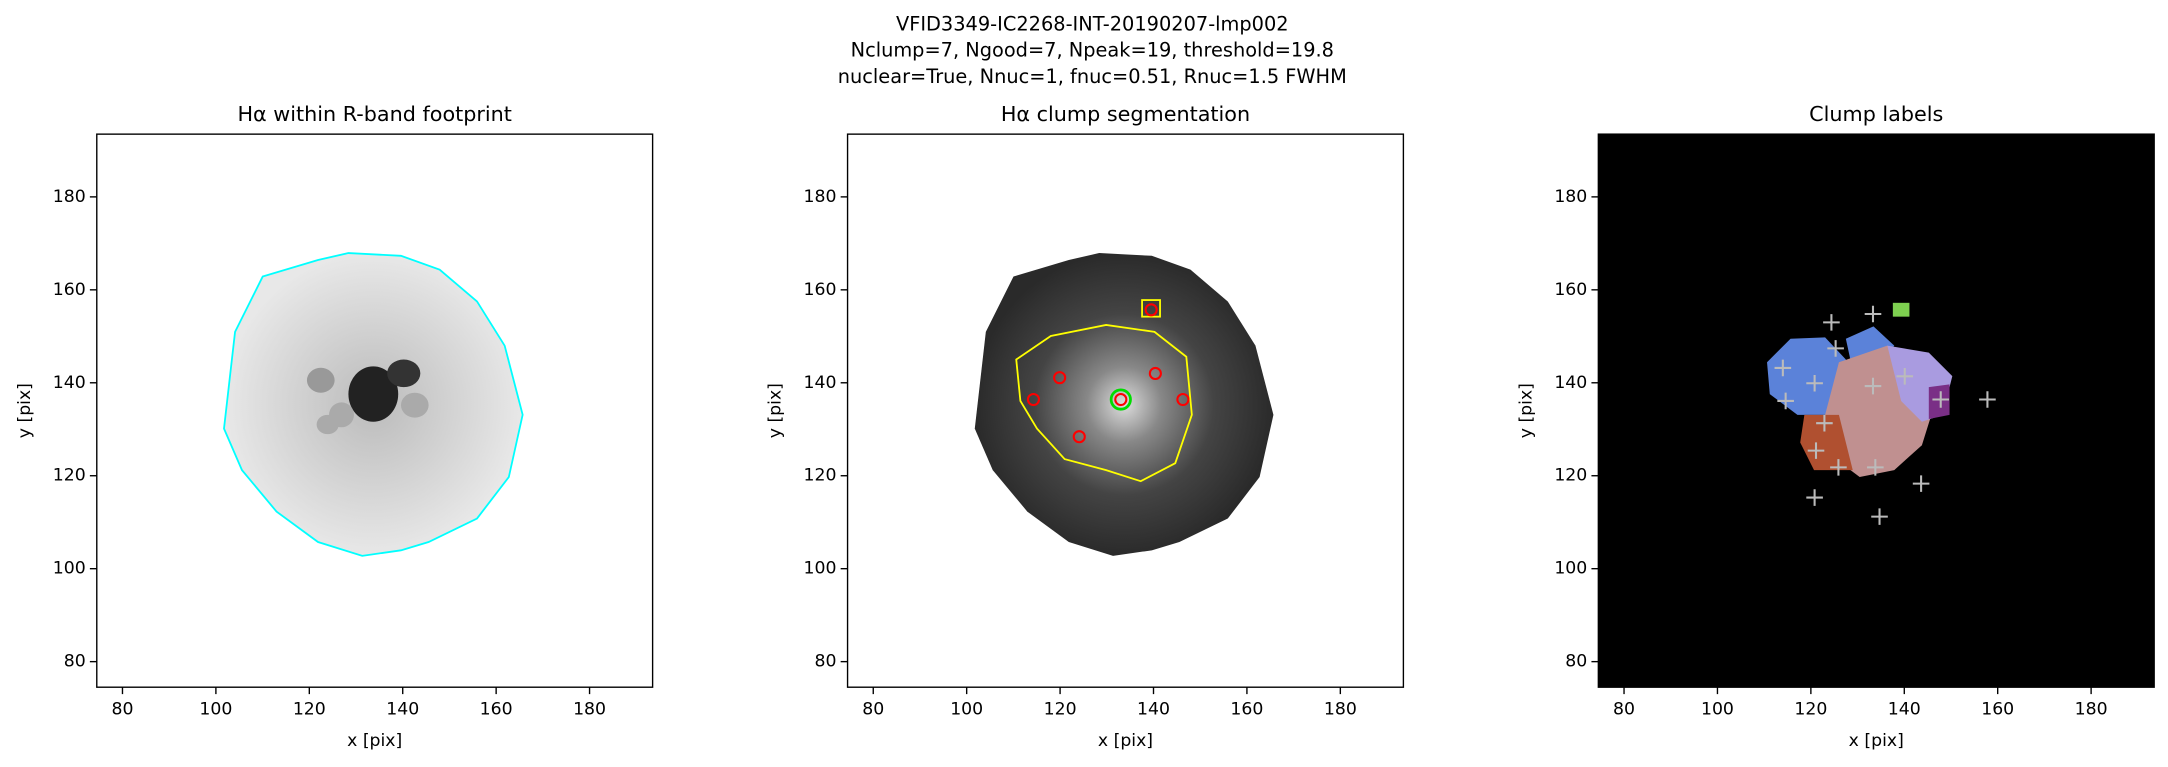 The height and width of the screenshot is (767, 2168). What do you see at coordinates (1092, 23) in the screenshot?
I see `suptitle: VFID3349-IC2268-INT-20190207-lmp002` at bounding box center [1092, 23].